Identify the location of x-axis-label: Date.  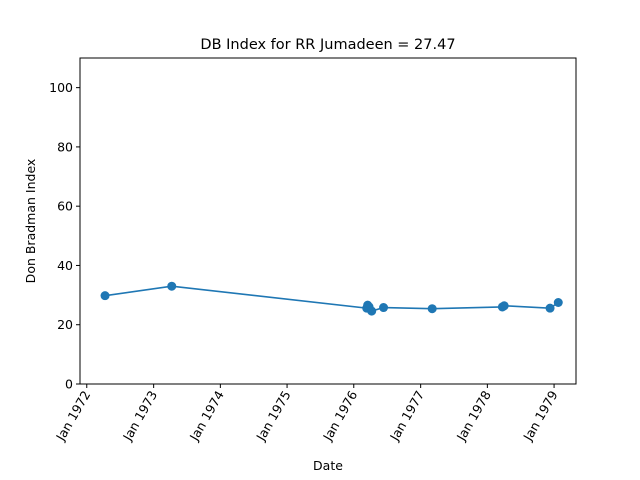
(328, 465).